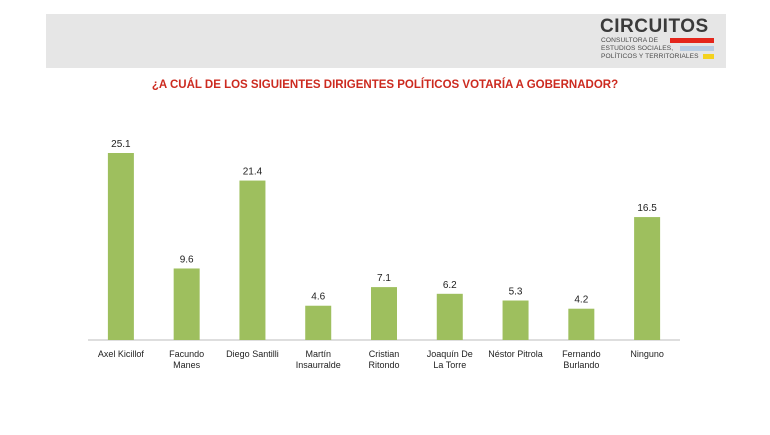 This screenshot has height=435, width=770. What do you see at coordinates (318, 365) in the screenshot?
I see `category-label-3-1: Insaurralde` at bounding box center [318, 365].